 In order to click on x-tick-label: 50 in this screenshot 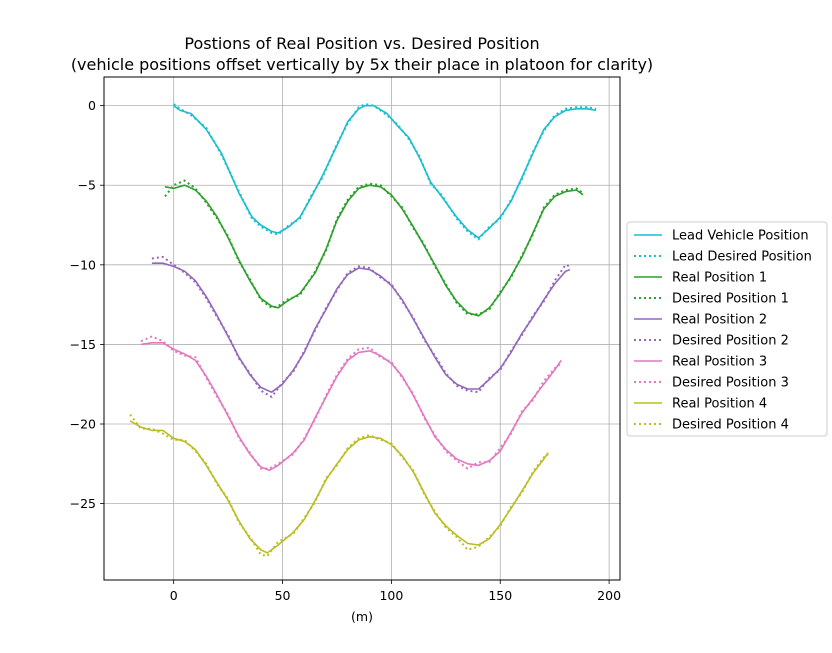, I will do `click(283, 595)`.